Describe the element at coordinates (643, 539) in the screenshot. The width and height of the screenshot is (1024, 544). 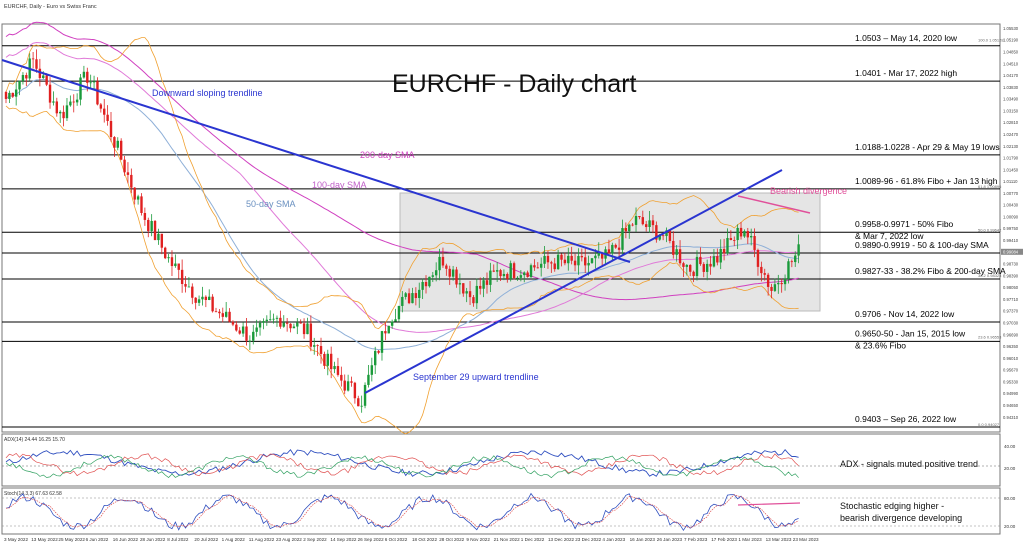
I see `date-tick-label: 16 Jan 2023` at that location.